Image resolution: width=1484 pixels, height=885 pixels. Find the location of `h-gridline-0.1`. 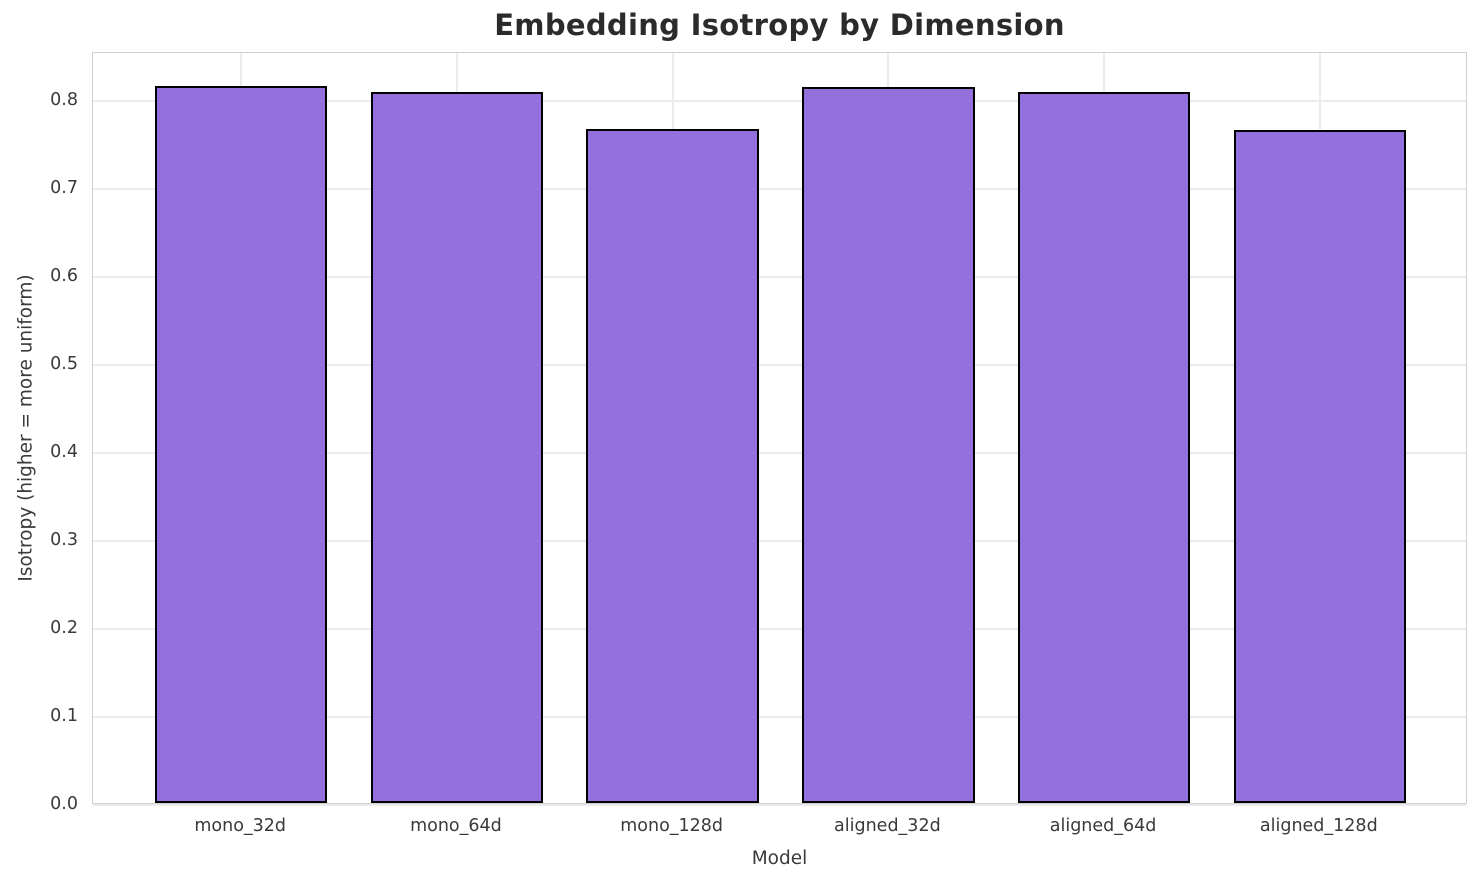

h-gridline-0.1 is located at coordinates (779, 717).